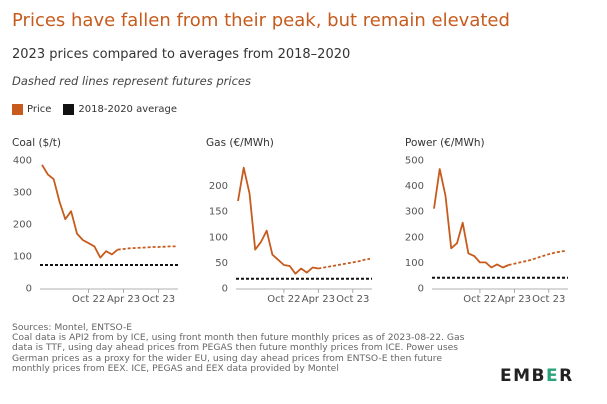  I want to click on legend-item-price: Price, so click(31, 109).